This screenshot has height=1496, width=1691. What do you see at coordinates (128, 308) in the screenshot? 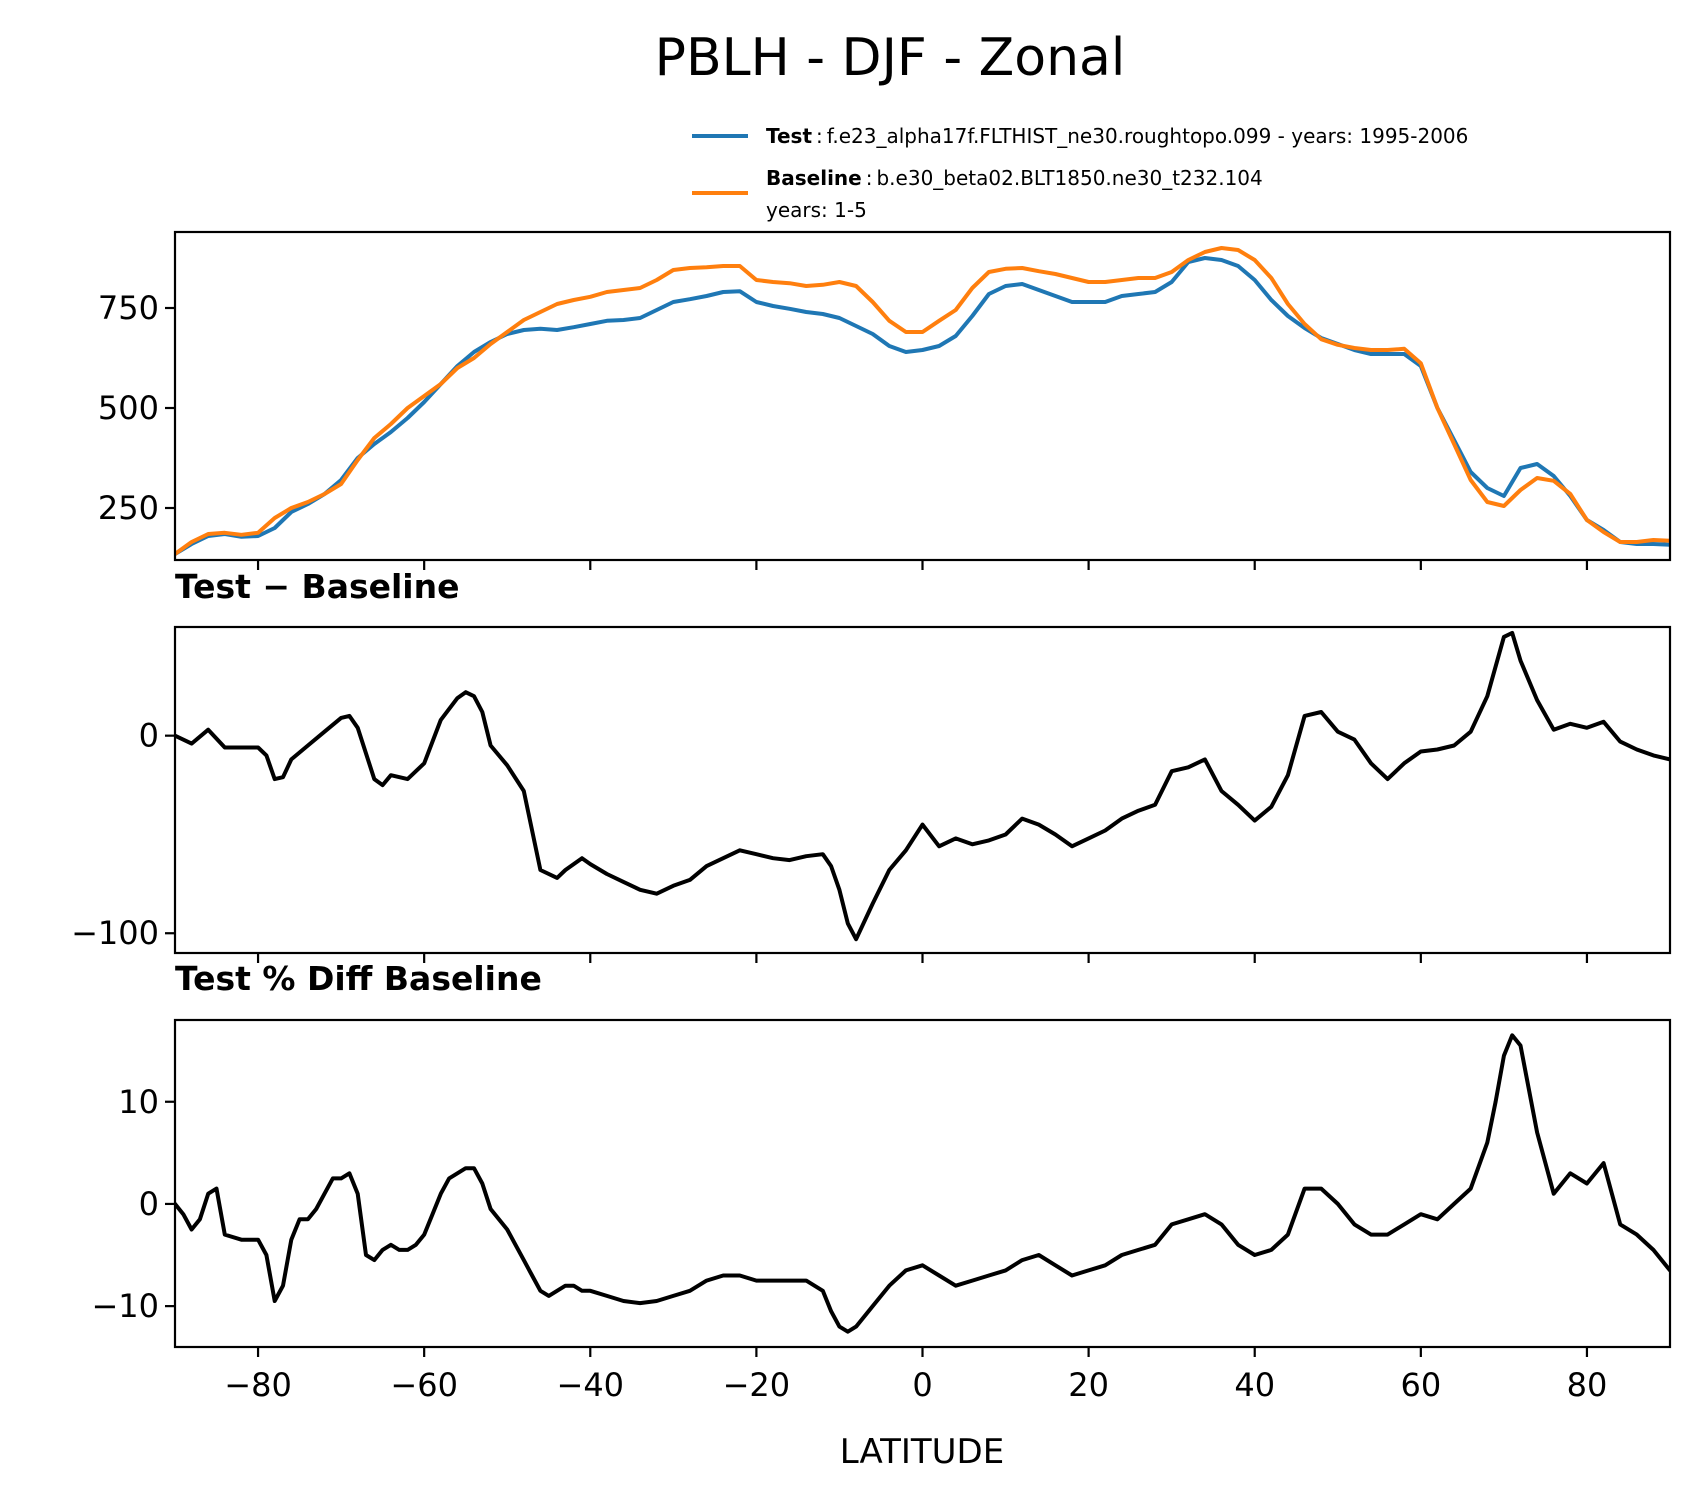
I see `y-tick-label: 750` at bounding box center [128, 308].